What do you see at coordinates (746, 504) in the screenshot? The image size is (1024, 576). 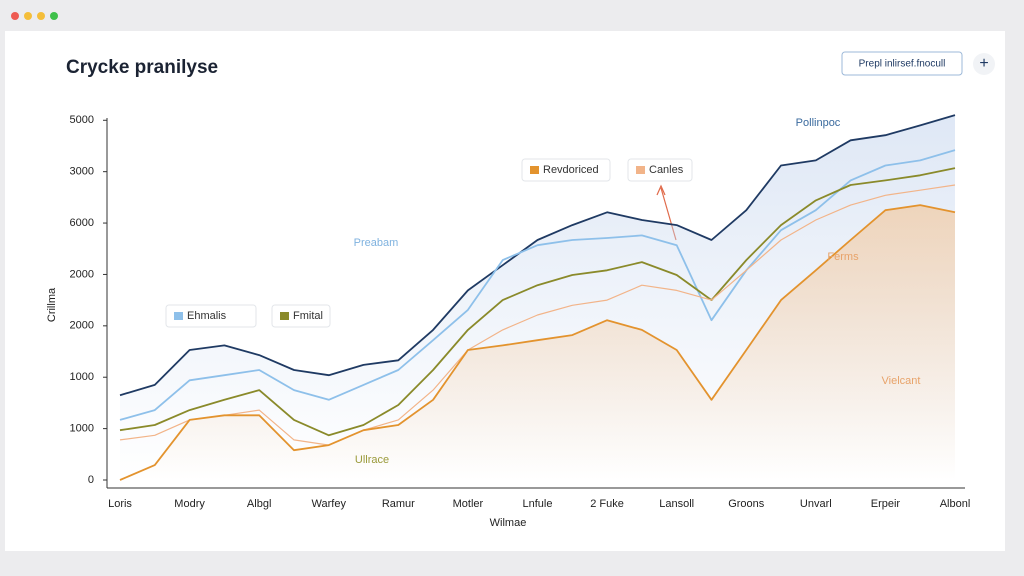 I see `x-tick-label: Groons` at bounding box center [746, 504].